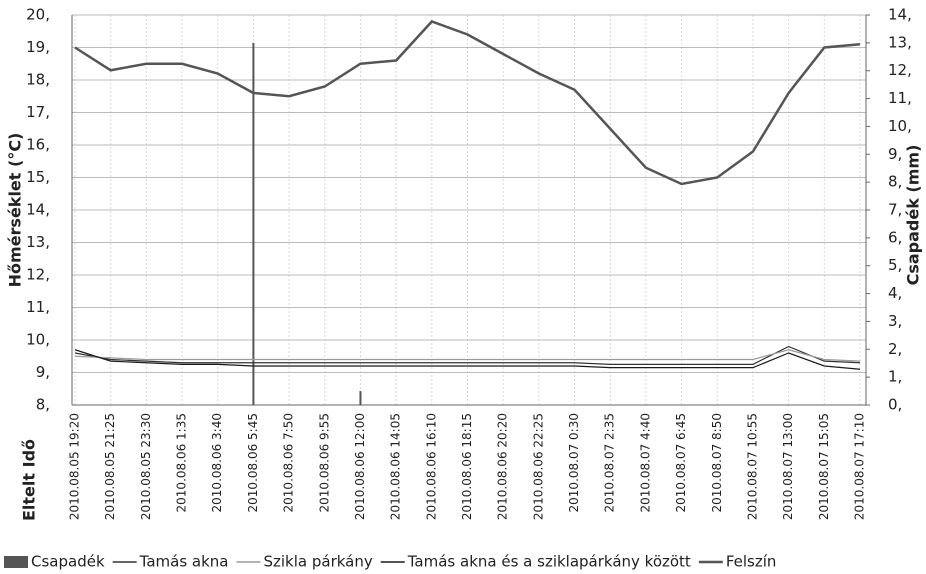  I want to click on y2-tick-label: 6,, so click(895, 237).